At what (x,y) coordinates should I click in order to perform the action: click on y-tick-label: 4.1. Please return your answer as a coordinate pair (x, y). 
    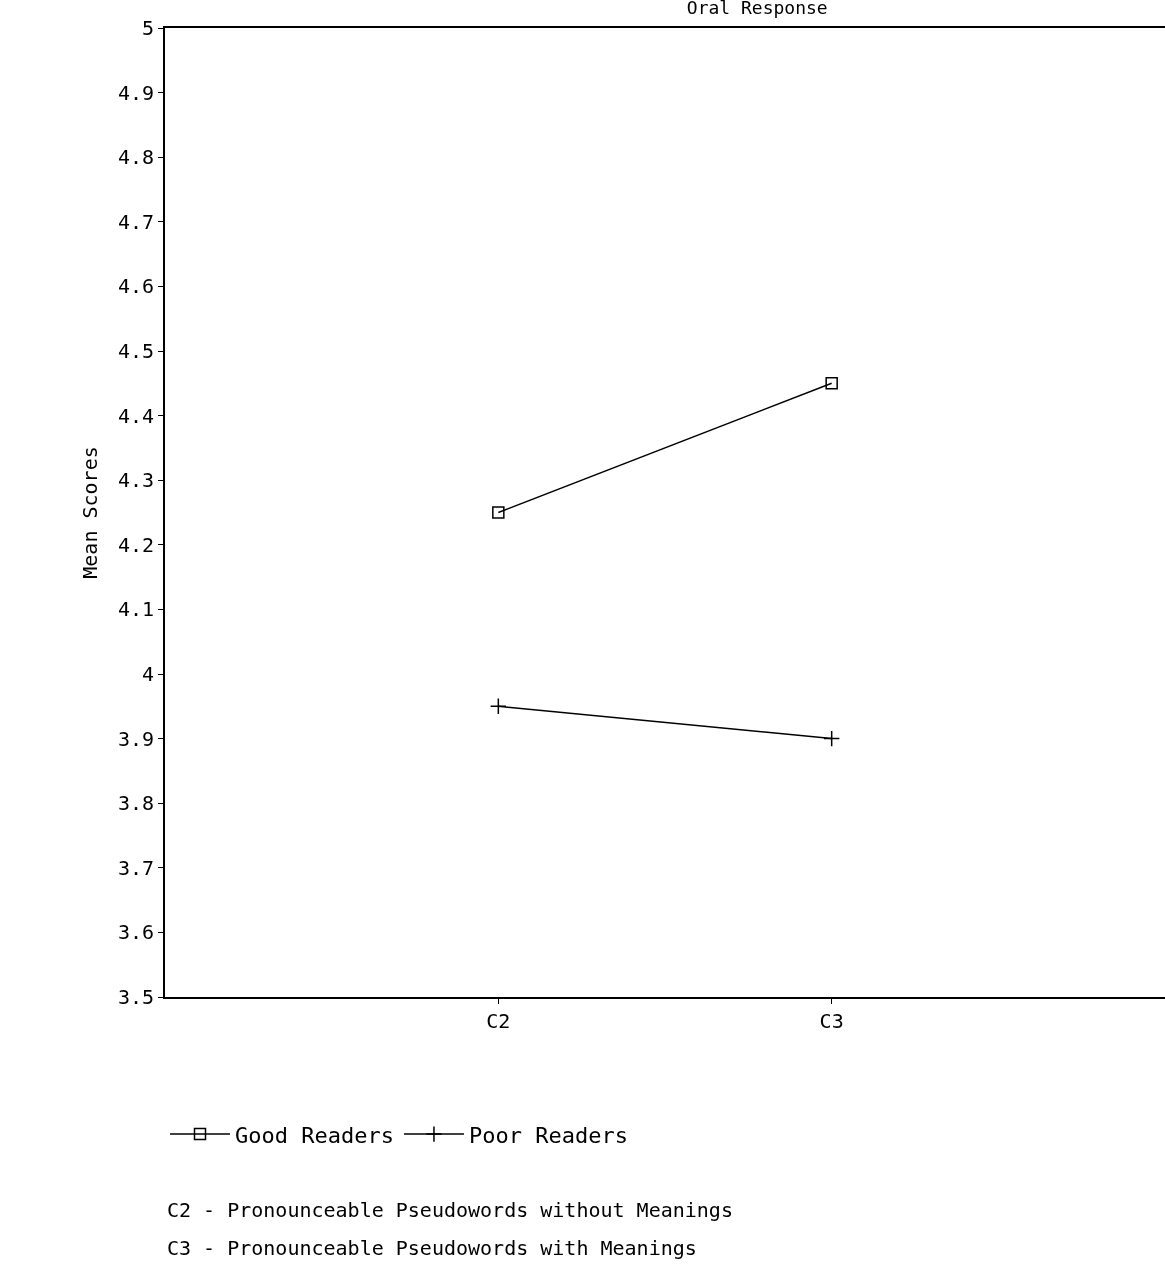
    Looking at the image, I should click on (135, 609).